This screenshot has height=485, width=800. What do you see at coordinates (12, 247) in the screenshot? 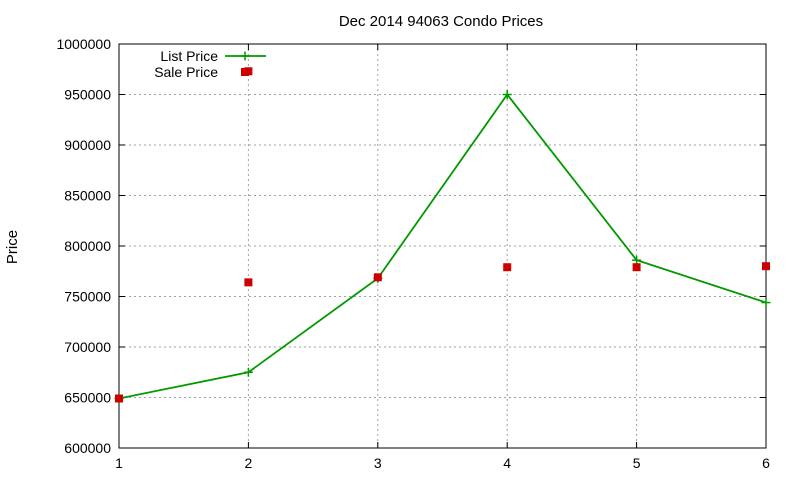
I see `y-axis-label: Price` at bounding box center [12, 247].